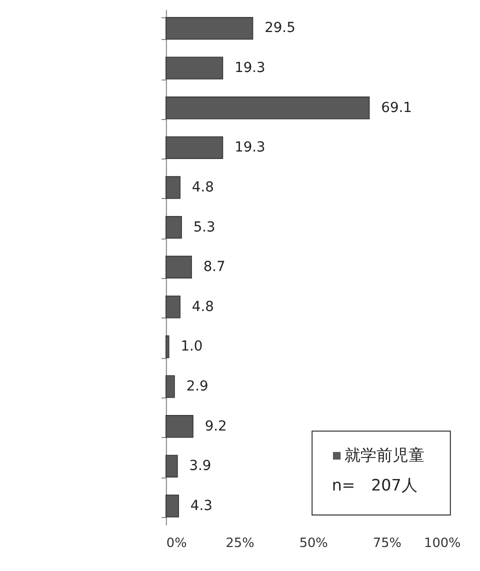  I want to click on text: 29.5, so click(280, 28).